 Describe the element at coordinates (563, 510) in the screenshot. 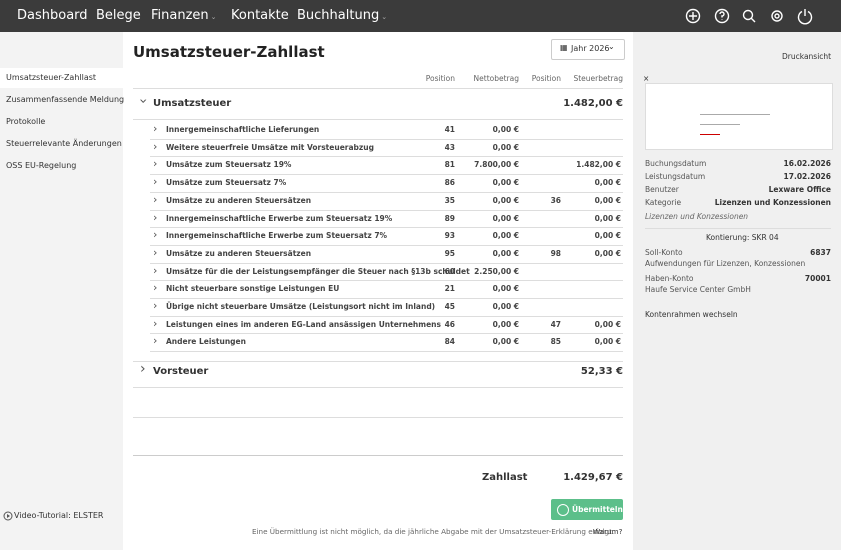

I see `submit-icon` at that location.